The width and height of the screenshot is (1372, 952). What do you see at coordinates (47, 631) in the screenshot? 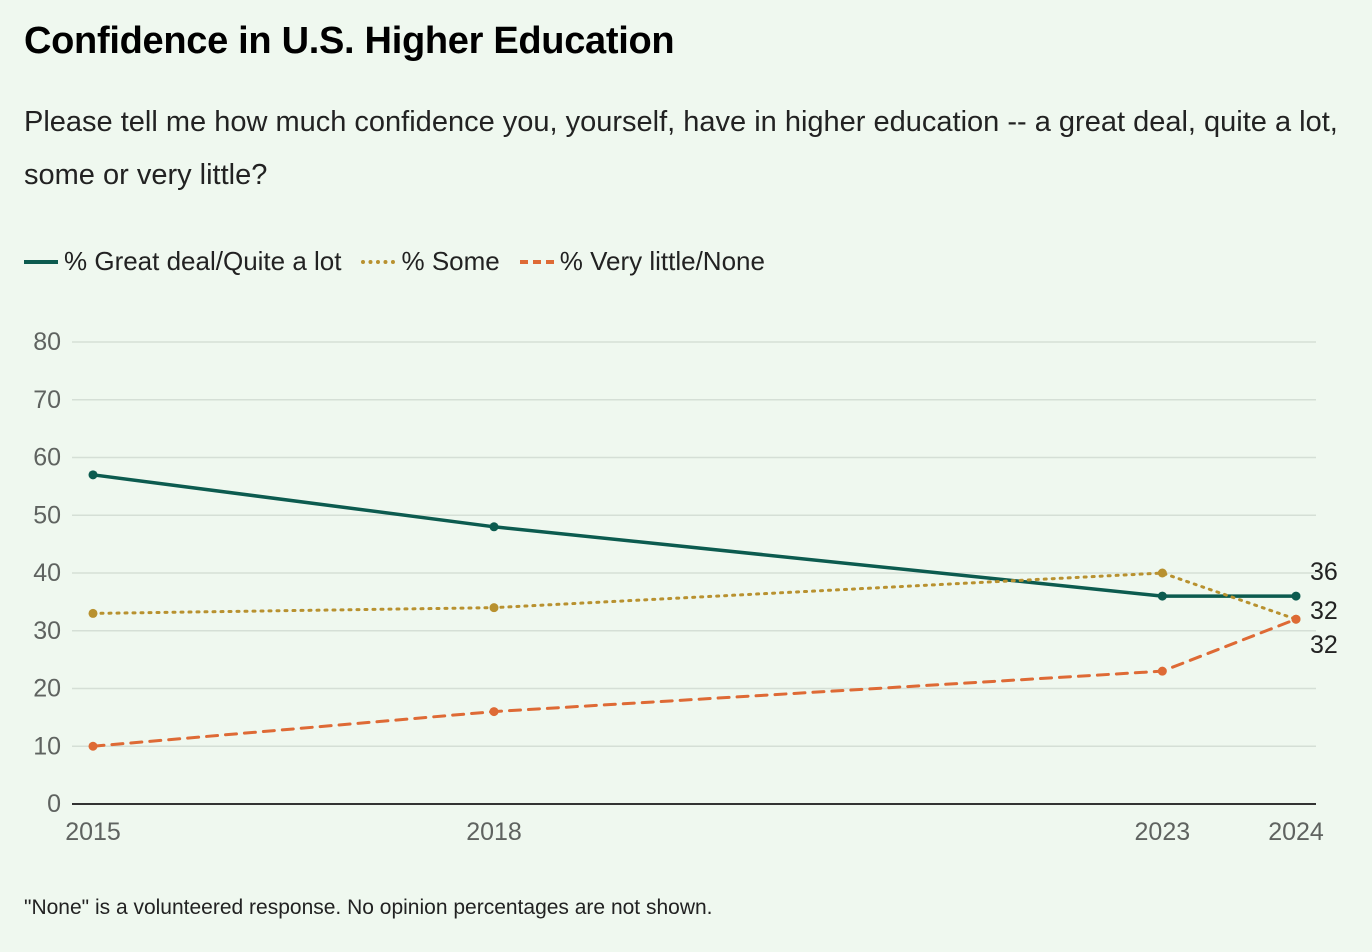
I see `y-tick-label-30: 30` at bounding box center [47, 631].